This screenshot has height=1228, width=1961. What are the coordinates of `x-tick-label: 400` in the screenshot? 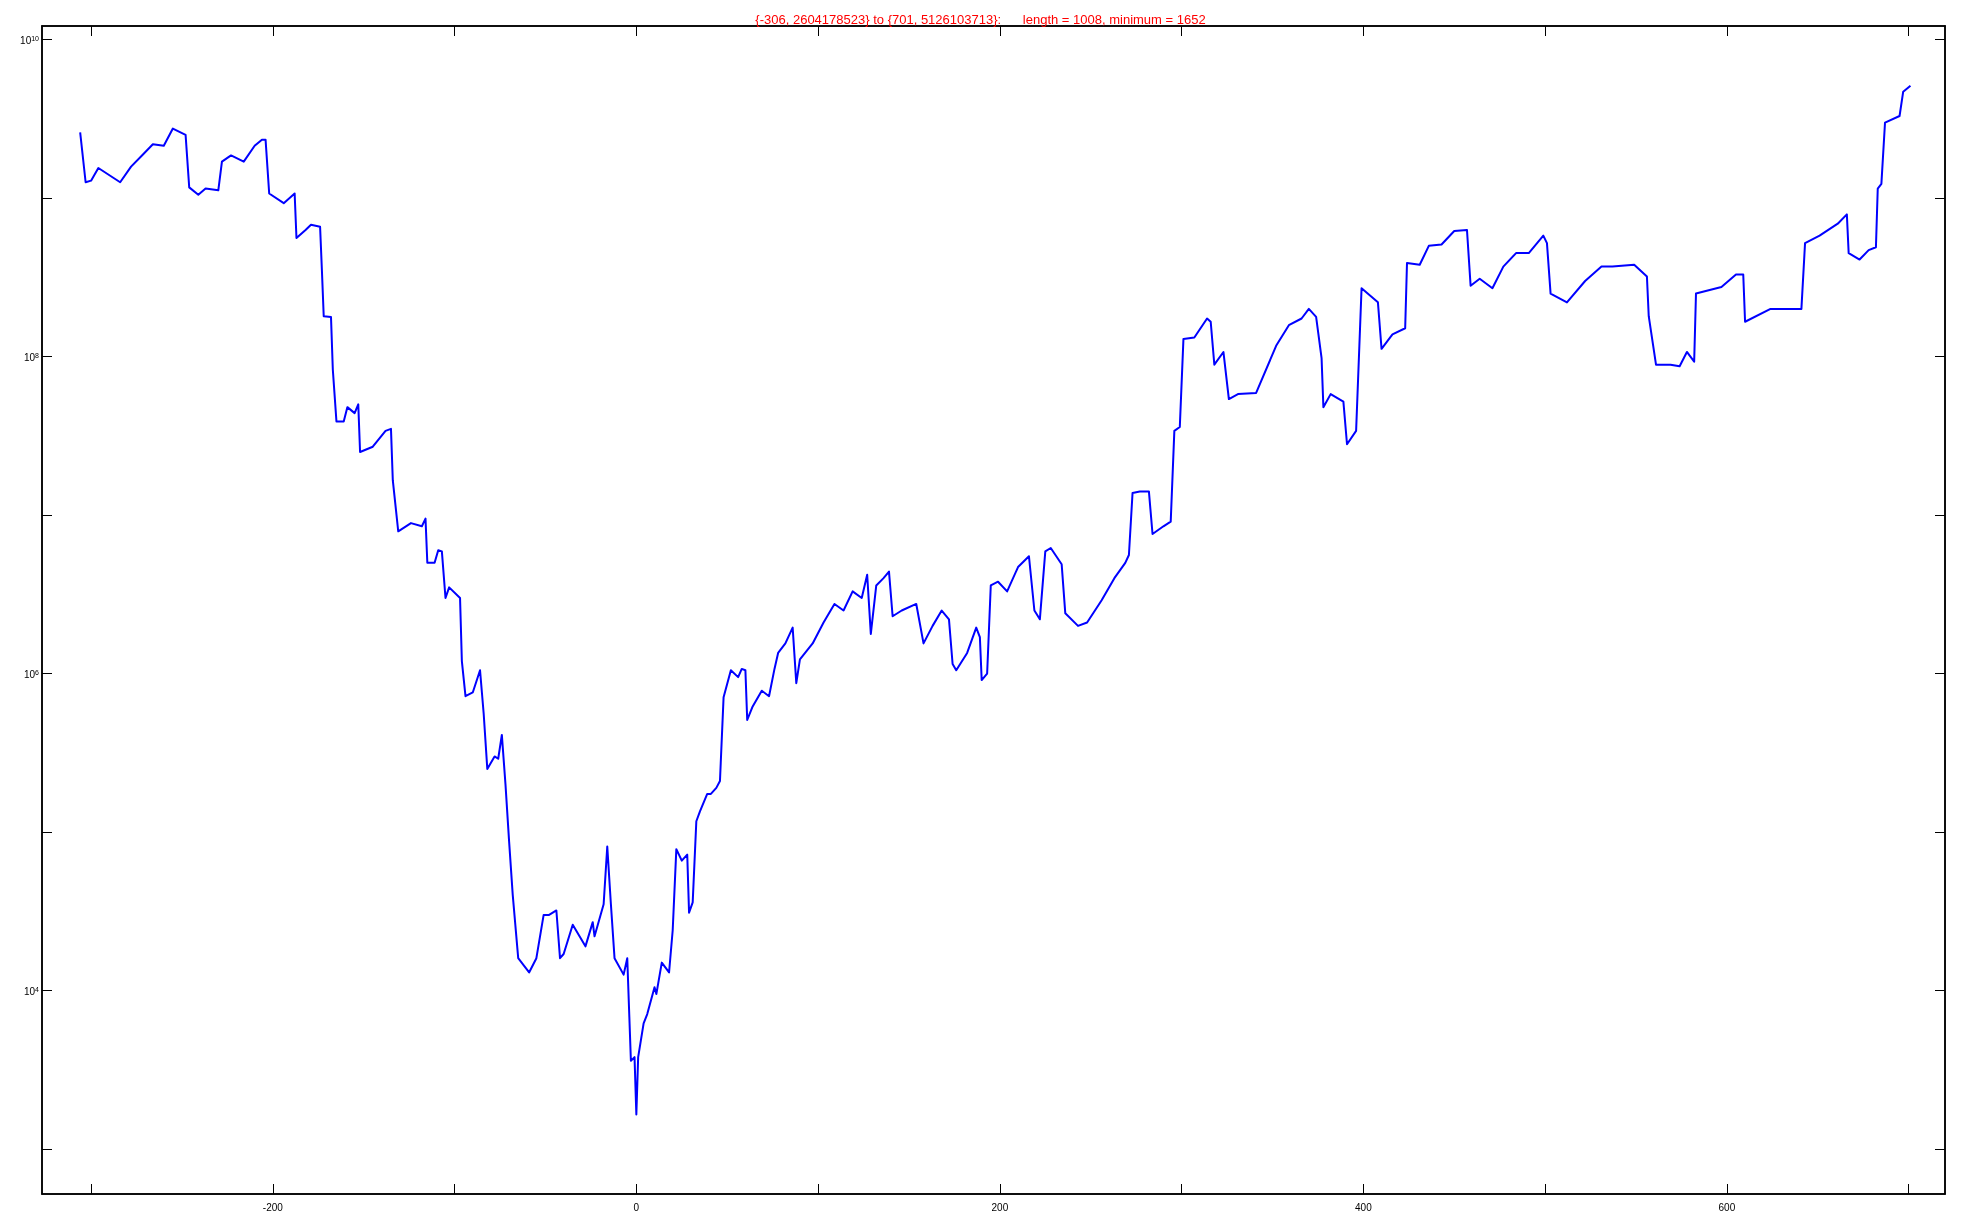 It's located at (1364, 1207).